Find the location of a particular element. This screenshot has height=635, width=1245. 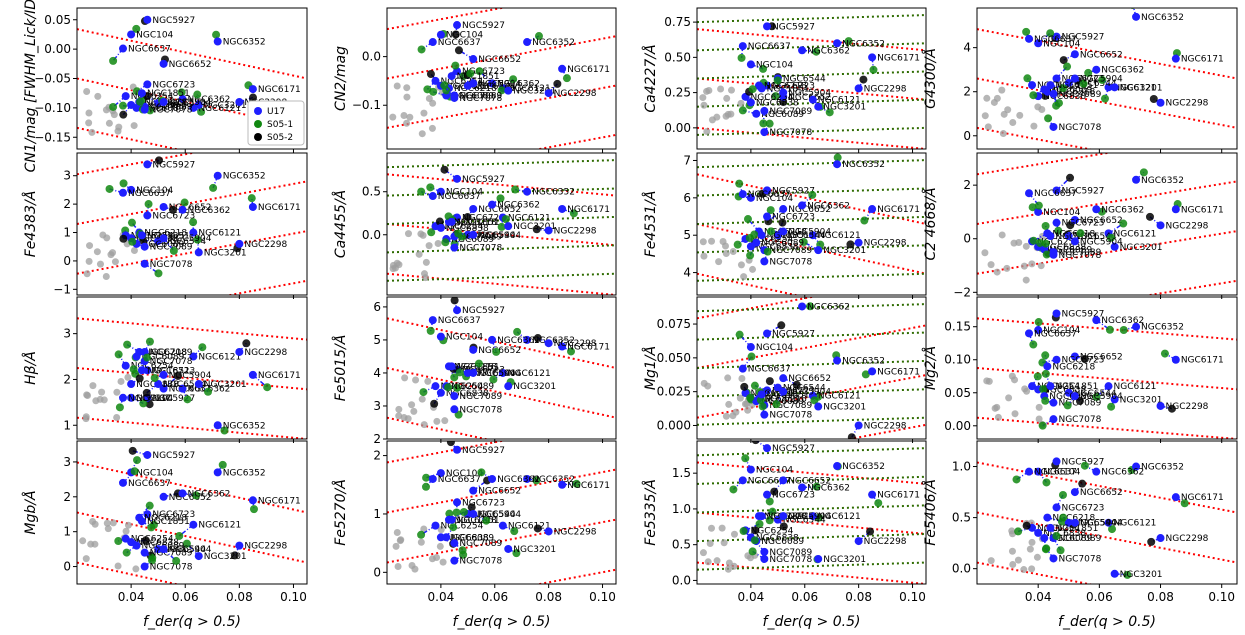

cluster-label: NGC6352 is located at coordinates (863, 165).